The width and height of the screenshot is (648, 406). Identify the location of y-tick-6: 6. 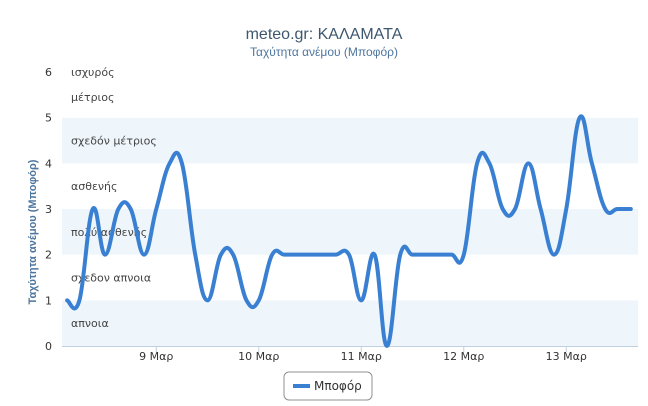
(48, 72).